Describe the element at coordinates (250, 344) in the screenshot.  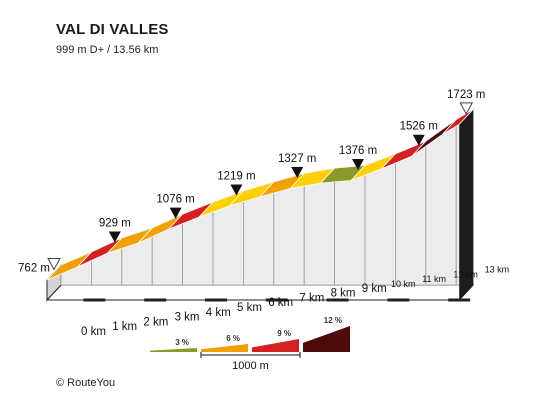
I see `grade-legend: 3 % 6 % 9 % 12 % 1000 m` at that location.